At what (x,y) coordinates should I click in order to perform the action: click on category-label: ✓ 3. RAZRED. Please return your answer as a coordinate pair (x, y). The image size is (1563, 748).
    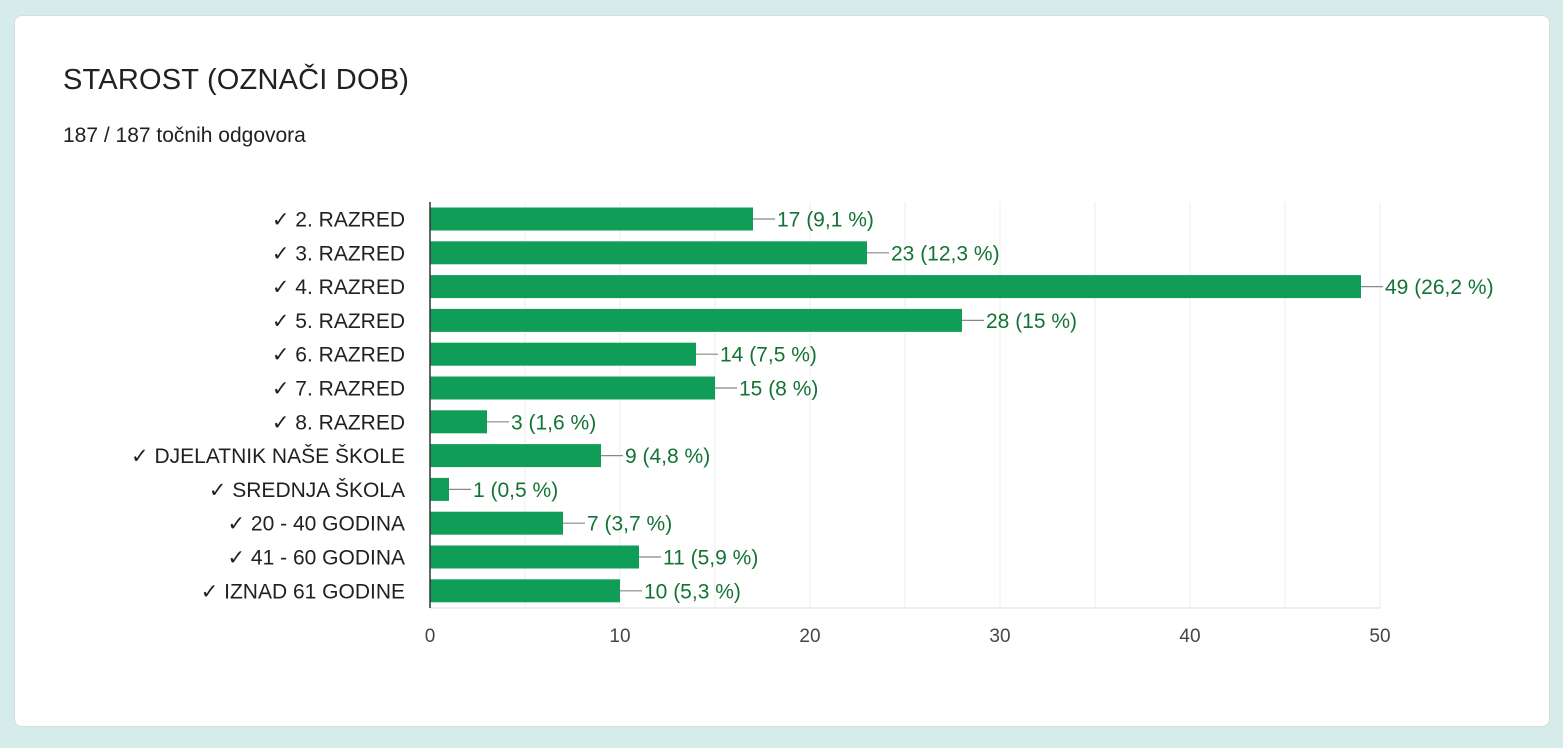
    Looking at the image, I should click on (338, 253).